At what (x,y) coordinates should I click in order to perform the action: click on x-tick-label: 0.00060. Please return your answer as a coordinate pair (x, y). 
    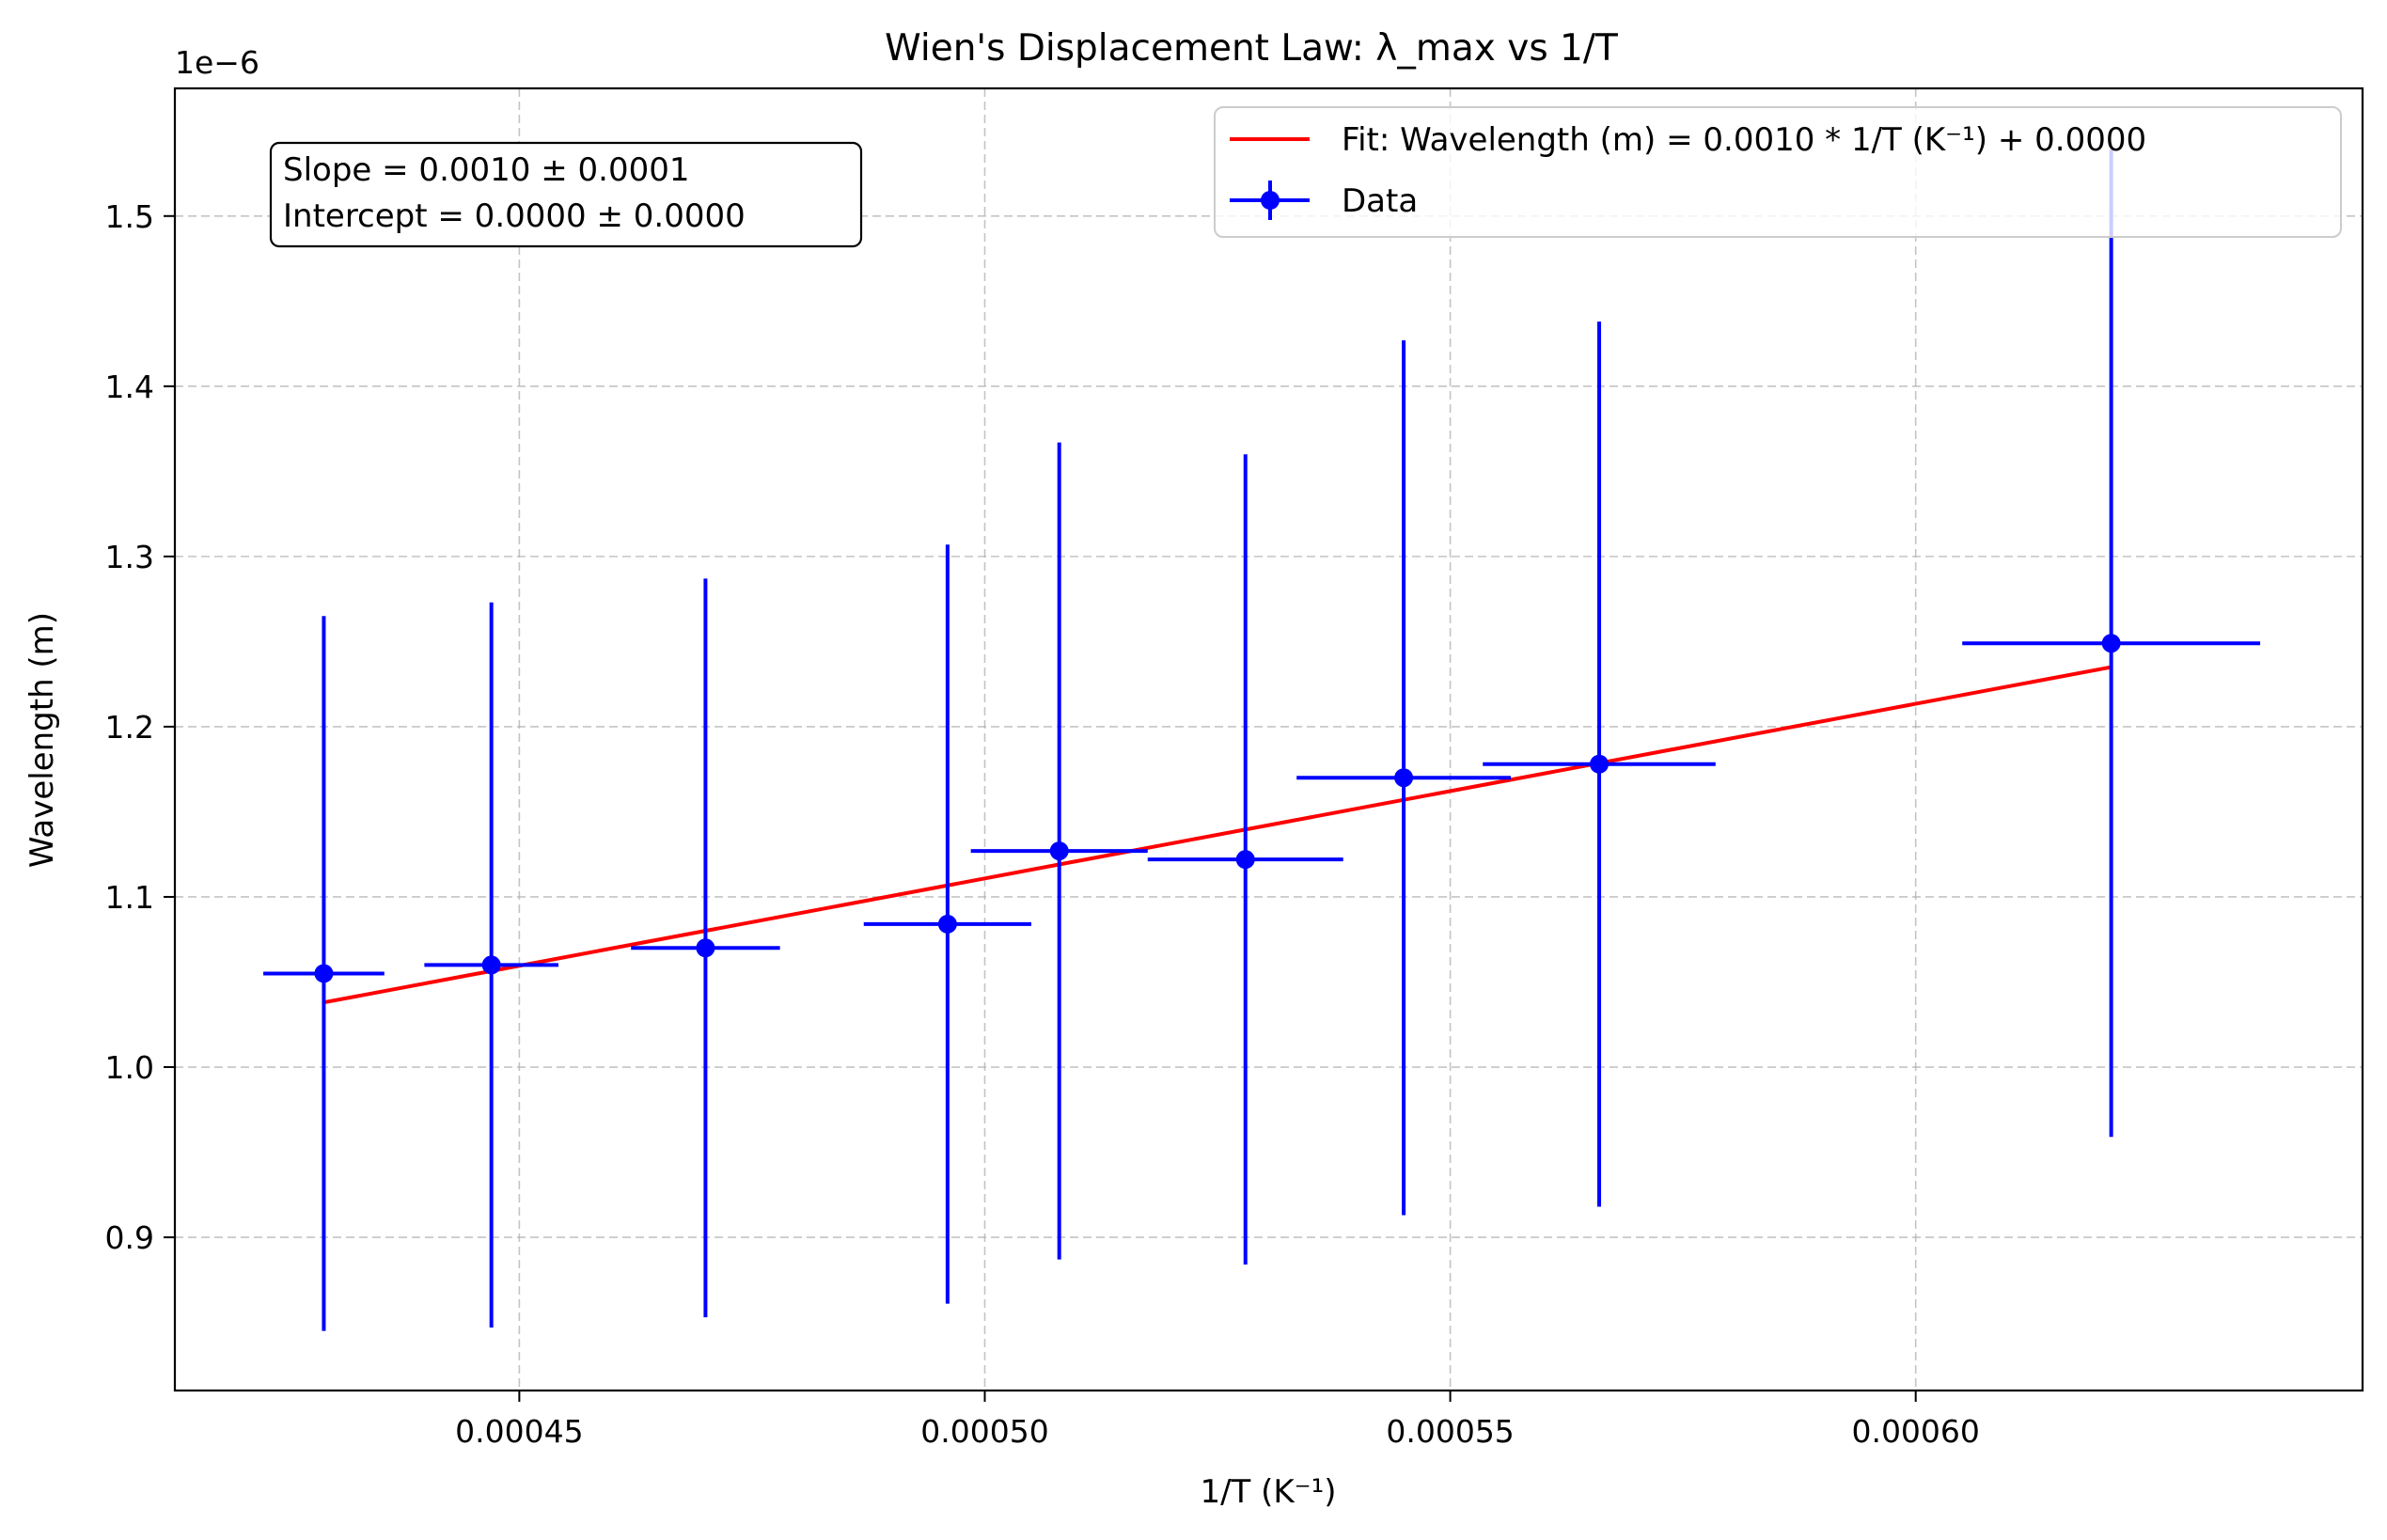
    Looking at the image, I should click on (1915, 1432).